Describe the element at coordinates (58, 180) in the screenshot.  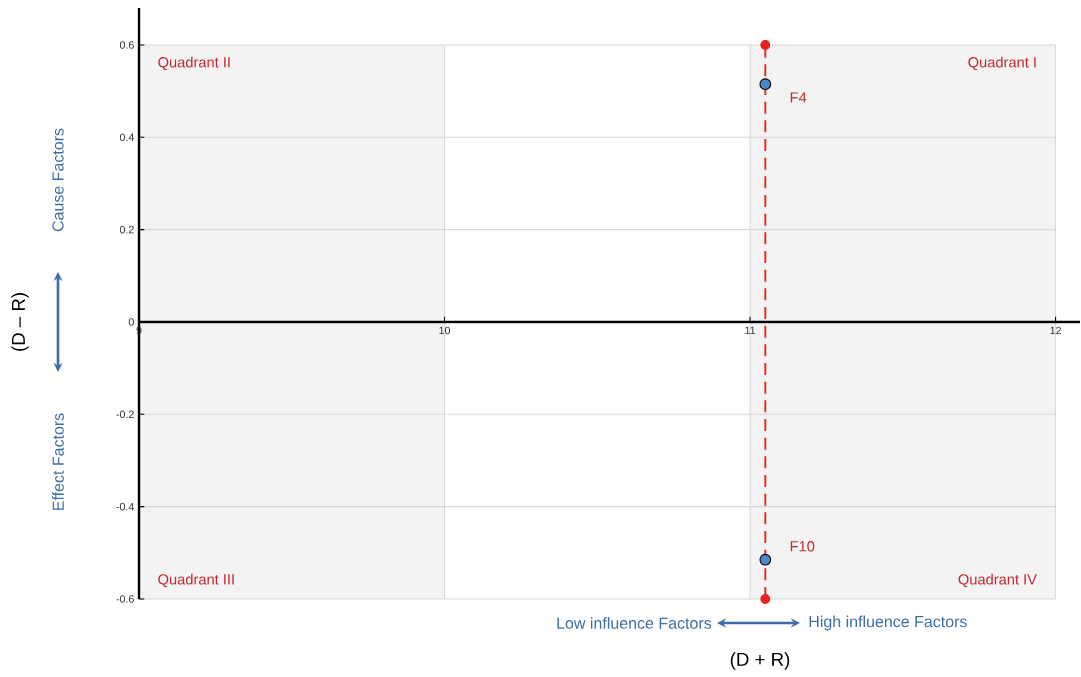
I see `text: Cause Factors` at that location.